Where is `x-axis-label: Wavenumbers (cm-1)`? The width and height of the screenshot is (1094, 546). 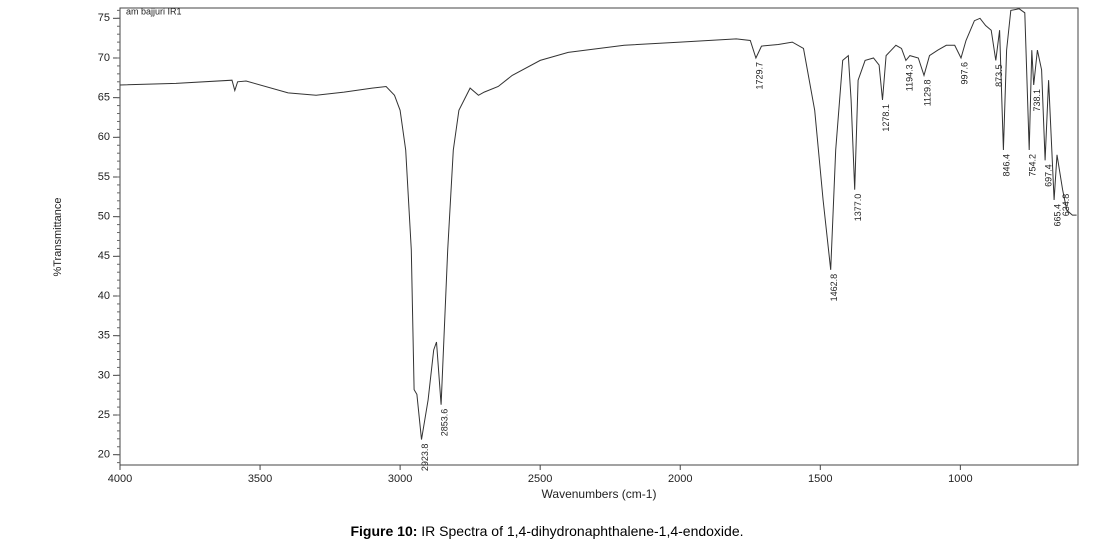
x-axis-label: Wavenumbers (cm-1) is located at coordinates (599, 494).